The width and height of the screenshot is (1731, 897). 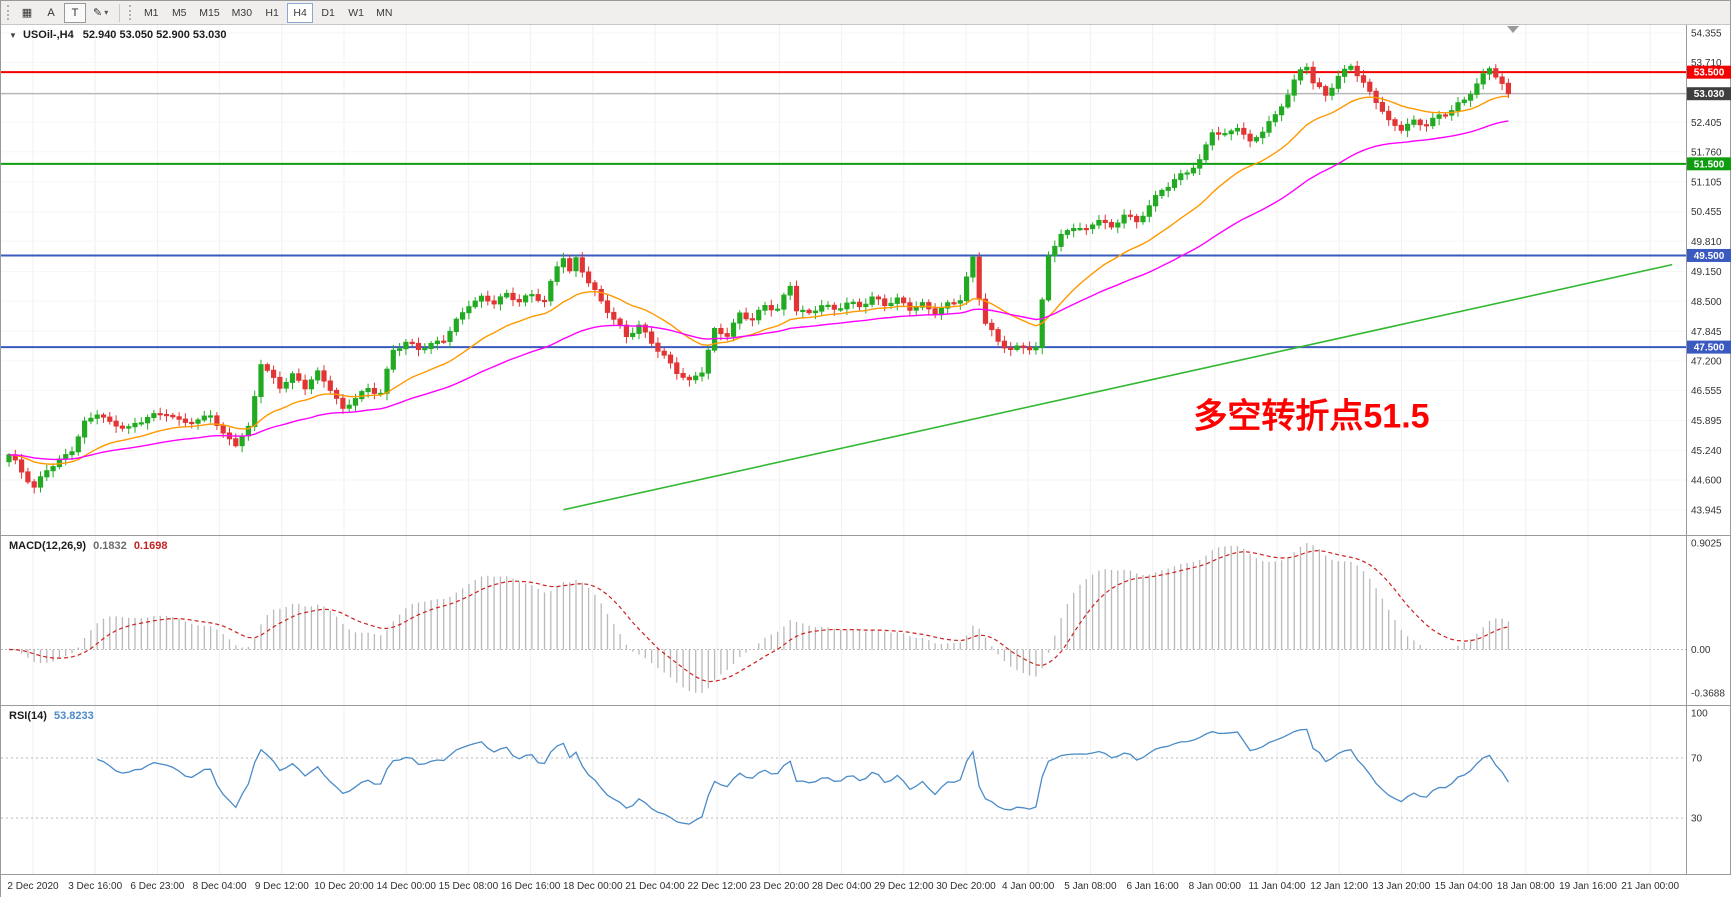 I want to click on price-axis-label: 49.810, so click(x=1706, y=242).